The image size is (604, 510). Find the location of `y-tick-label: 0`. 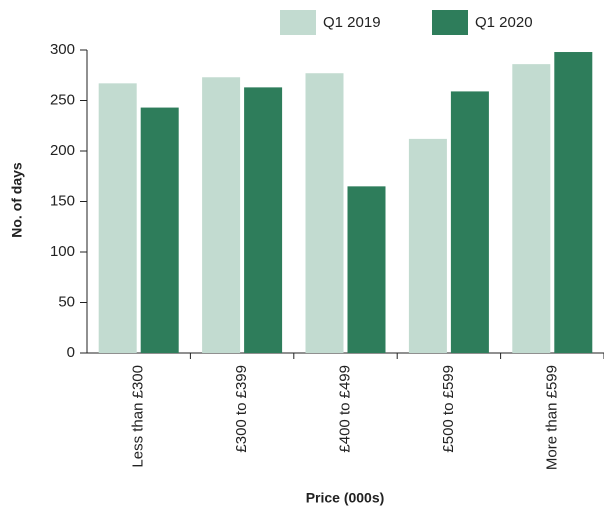

y-tick-label: 0 is located at coordinates (71, 352).